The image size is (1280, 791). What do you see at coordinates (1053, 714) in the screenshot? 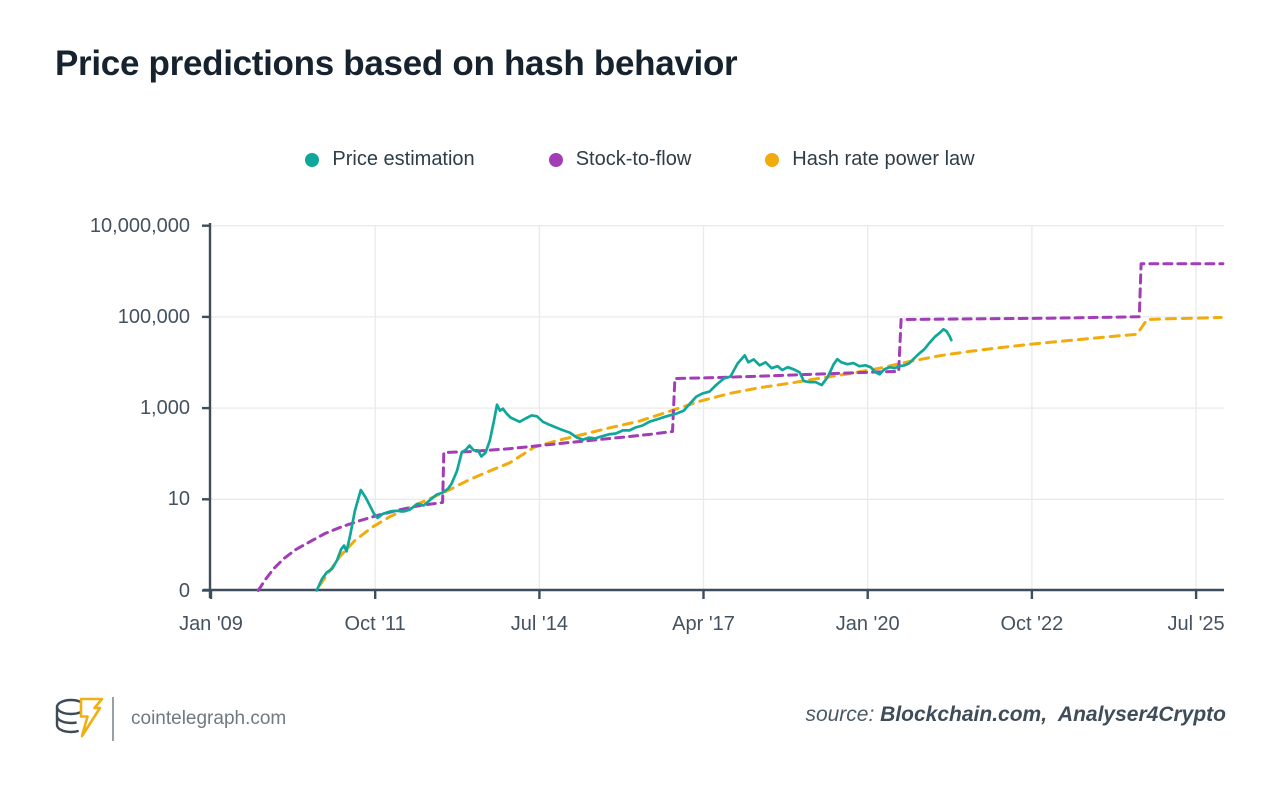
I see `source-names: Blockchain.com, Analyser4Crypto` at bounding box center [1053, 714].